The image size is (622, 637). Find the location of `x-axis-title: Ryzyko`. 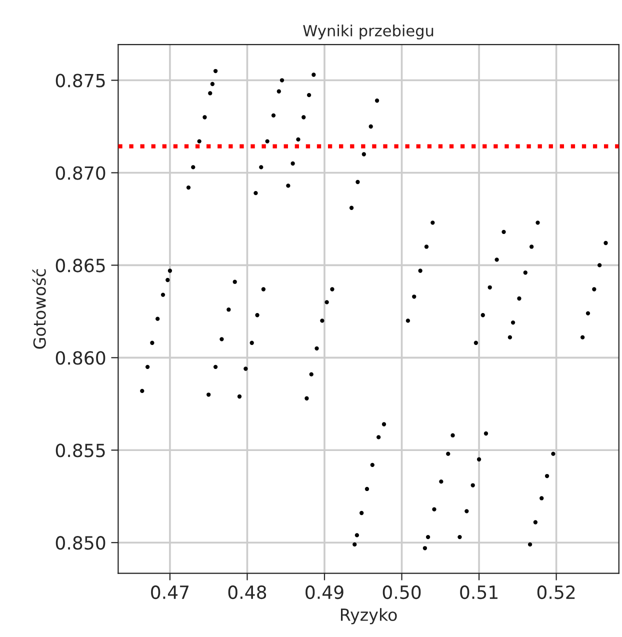

x-axis-title: Ryzyko is located at coordinates (368, 616).